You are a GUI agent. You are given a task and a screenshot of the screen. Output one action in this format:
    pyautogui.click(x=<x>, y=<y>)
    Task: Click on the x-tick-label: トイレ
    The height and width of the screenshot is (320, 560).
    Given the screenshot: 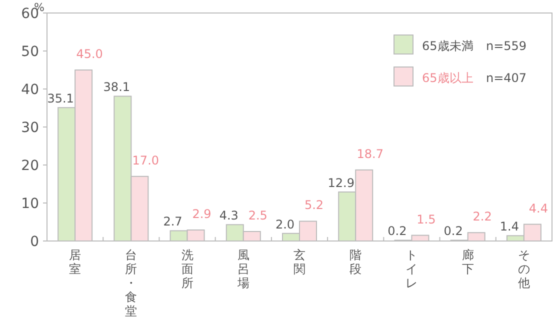 What is the action you would take?
    pyautogui.click(x=412, y=269)
    